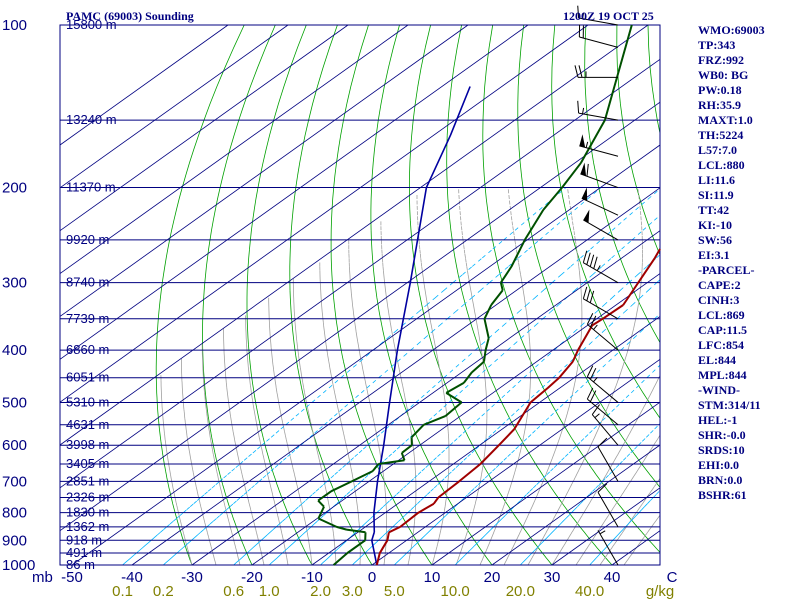  I want to click on mixing-ratio-label: 0.2, so click(163, 591).